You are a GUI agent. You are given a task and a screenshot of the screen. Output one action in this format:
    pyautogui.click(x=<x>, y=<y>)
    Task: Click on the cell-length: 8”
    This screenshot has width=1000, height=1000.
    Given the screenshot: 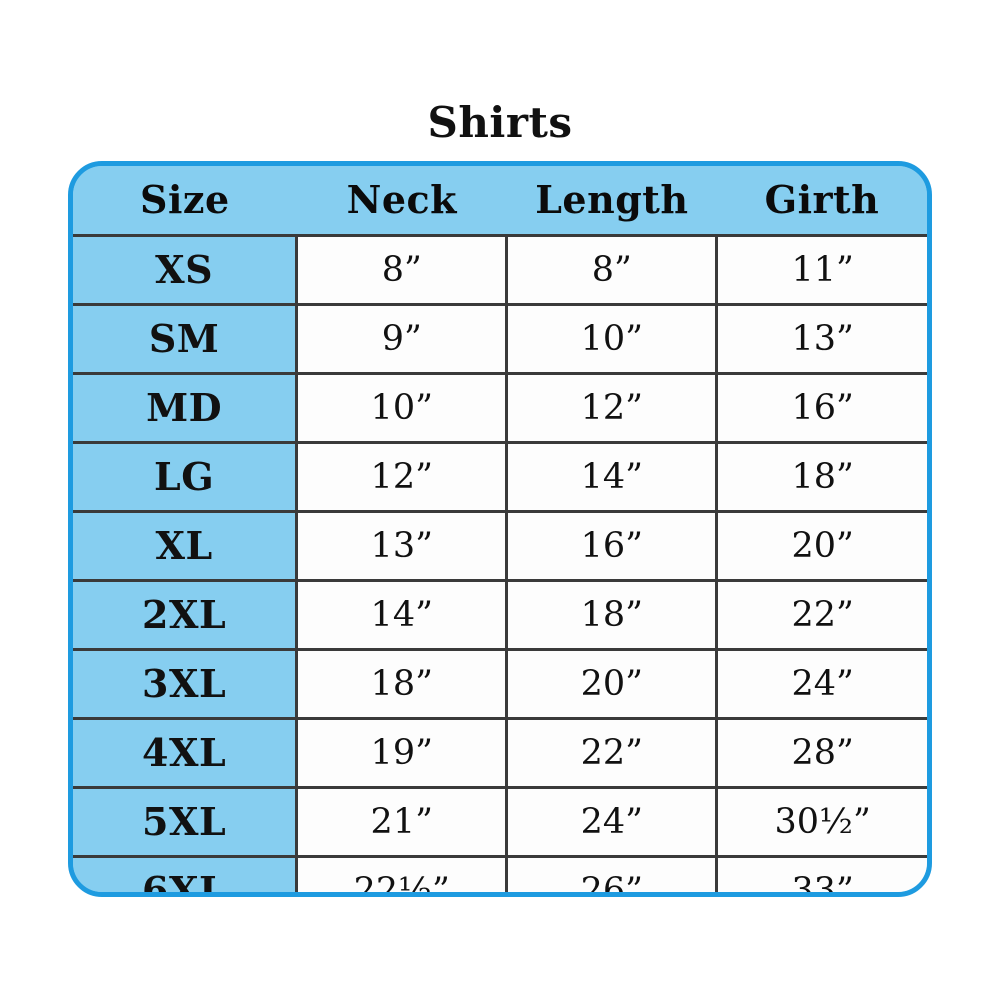 What is the action you would take?
    pyautogui.click(x=612, y=270)
    